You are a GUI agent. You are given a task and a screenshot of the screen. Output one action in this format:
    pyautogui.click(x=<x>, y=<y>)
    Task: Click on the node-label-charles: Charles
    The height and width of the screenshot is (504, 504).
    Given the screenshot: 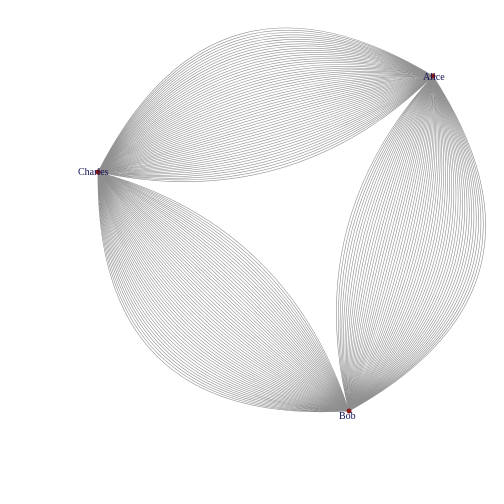 What is the action you would take?
    pyautogui.click(x=93, y=172)
    